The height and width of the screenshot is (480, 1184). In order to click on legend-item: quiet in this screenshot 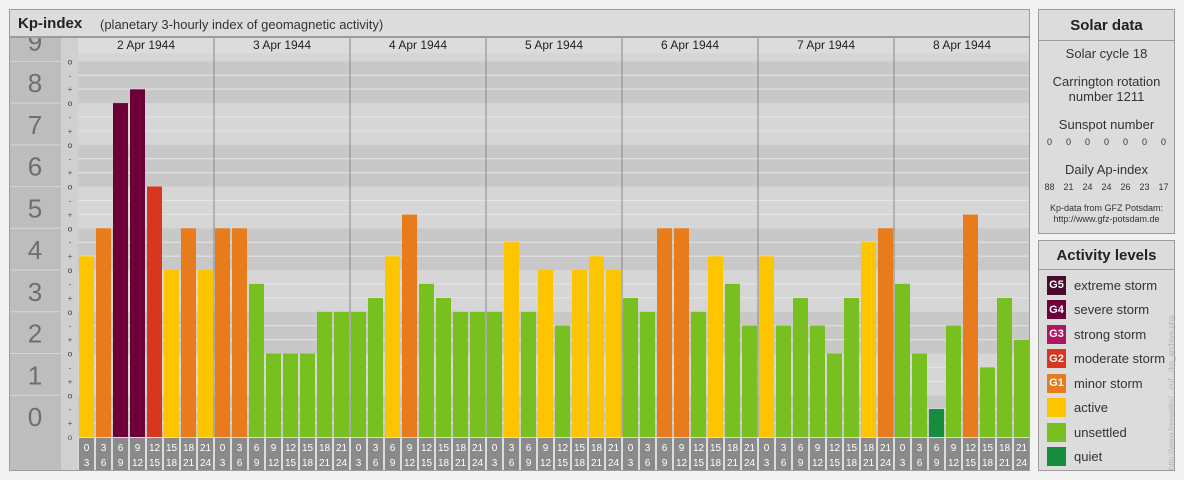, I will do `click(1074, 457)`.